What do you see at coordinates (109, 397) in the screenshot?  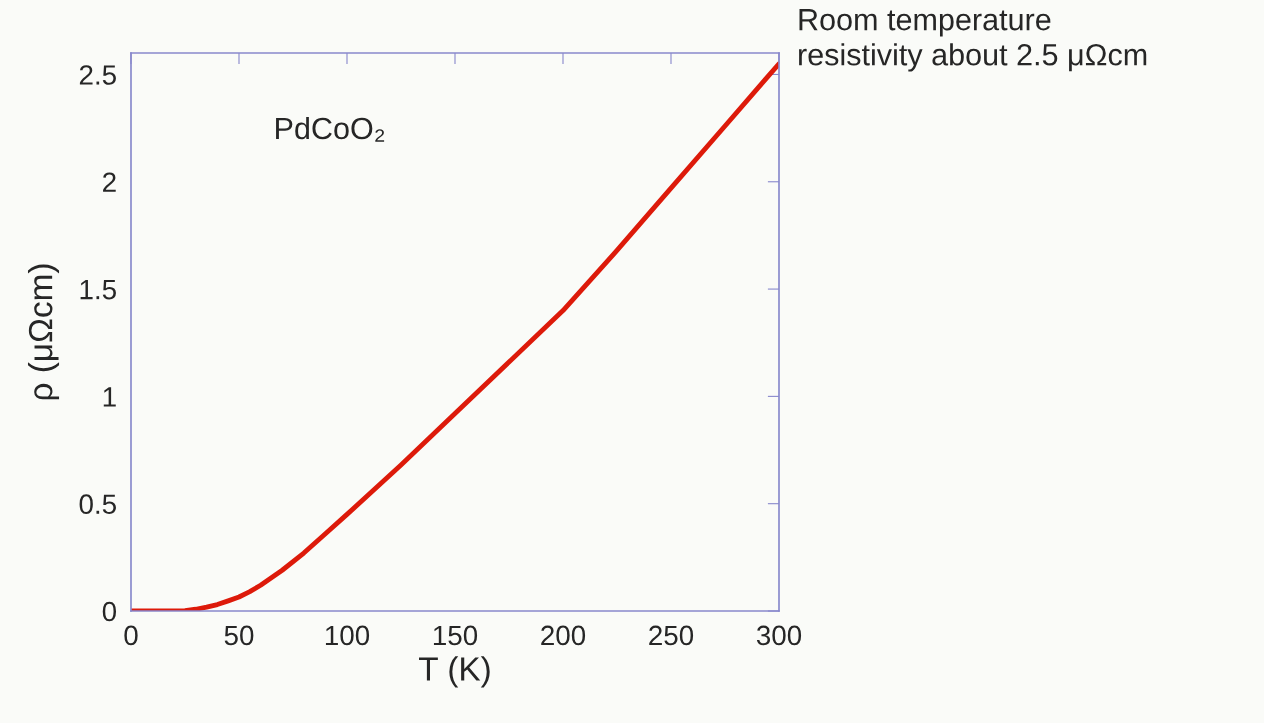 I see `y-tick-label: 1` at bounding box center [109, 397].